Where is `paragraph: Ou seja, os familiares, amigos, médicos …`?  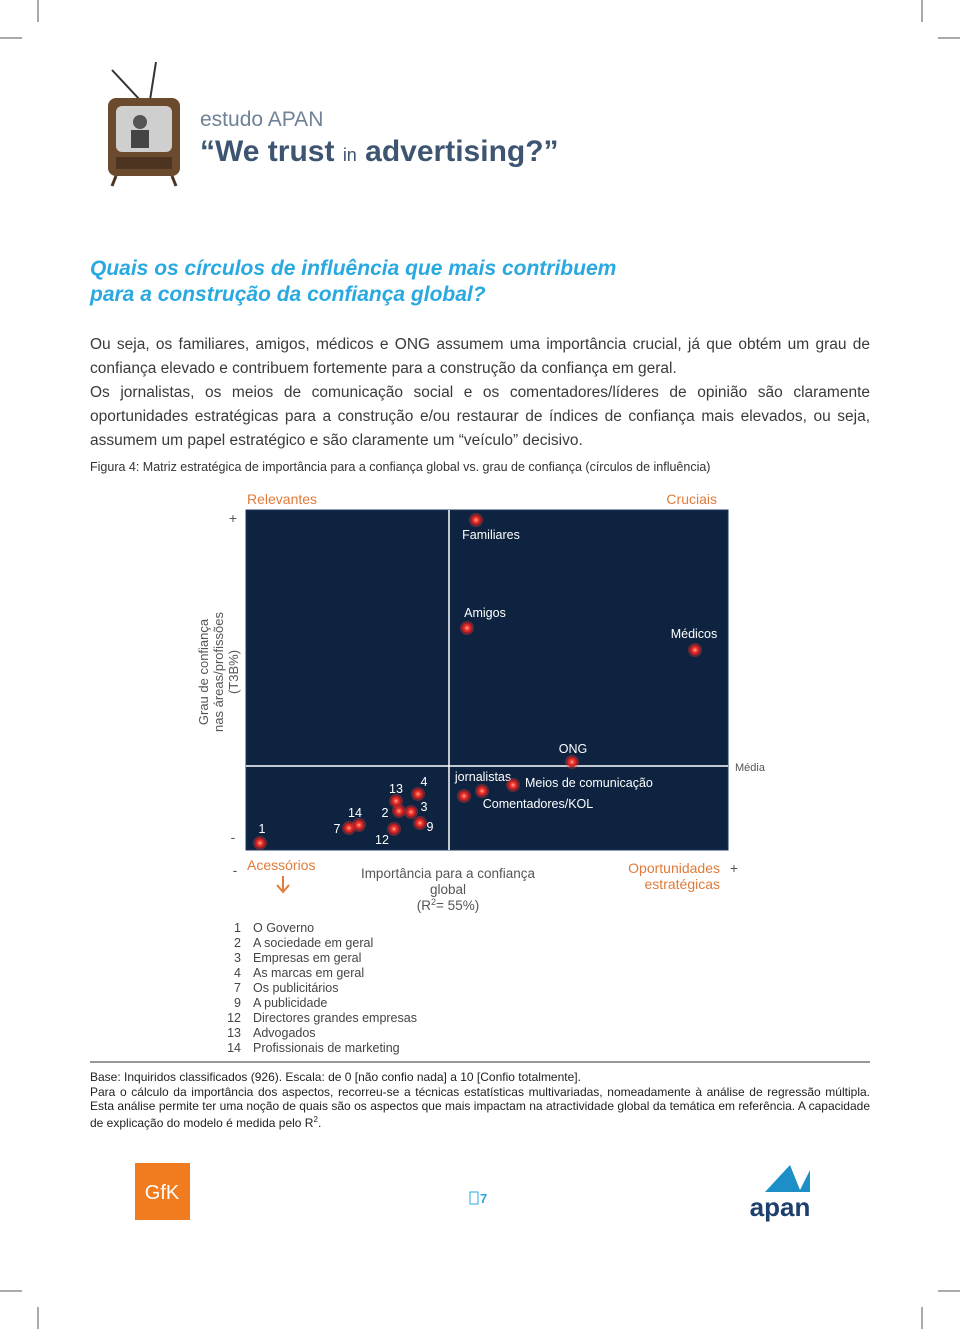 paragraph: Ou seja, os familiares, amigos, médicos … is located at coordinates (480, 356).